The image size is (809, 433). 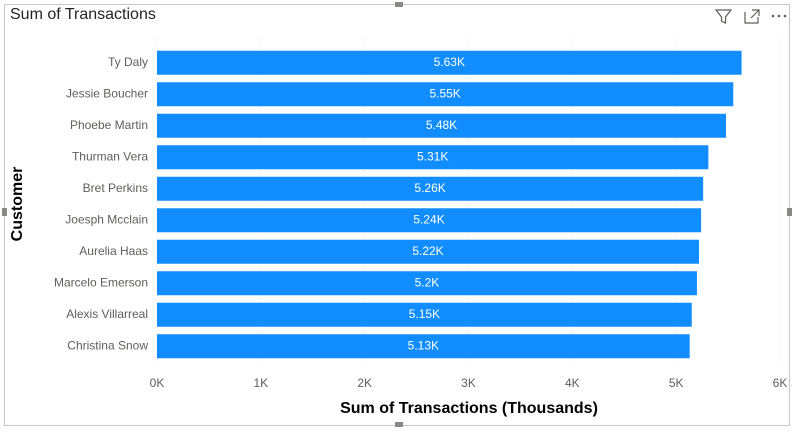 What do you see at coordinates (723, 16) in the screenshot?
I see `filter-icon` at bounding box center [723, 16].